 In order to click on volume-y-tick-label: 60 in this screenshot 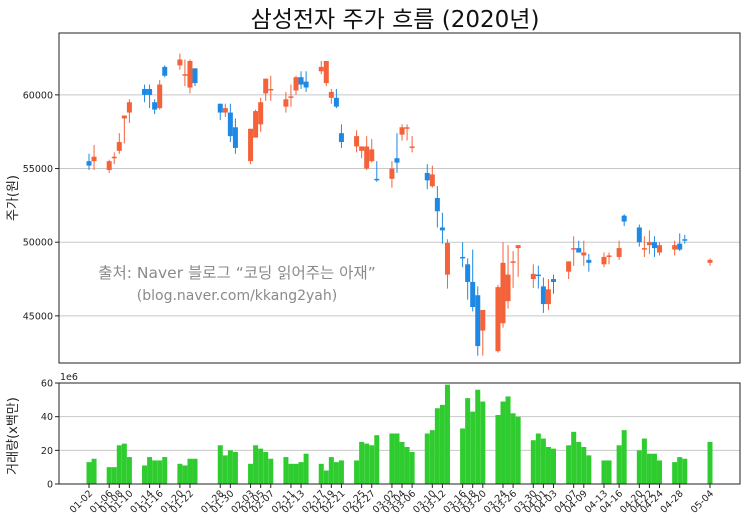, I will do `click(47, 384)`.